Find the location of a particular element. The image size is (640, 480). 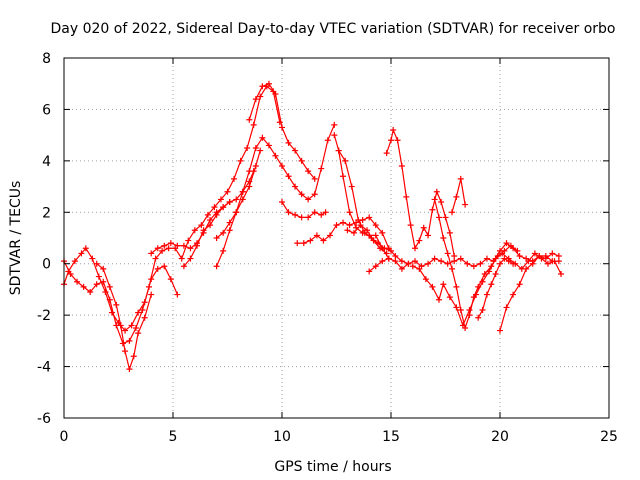

x-axis-label: GPS time / hours is located at coordinates (332, 467).